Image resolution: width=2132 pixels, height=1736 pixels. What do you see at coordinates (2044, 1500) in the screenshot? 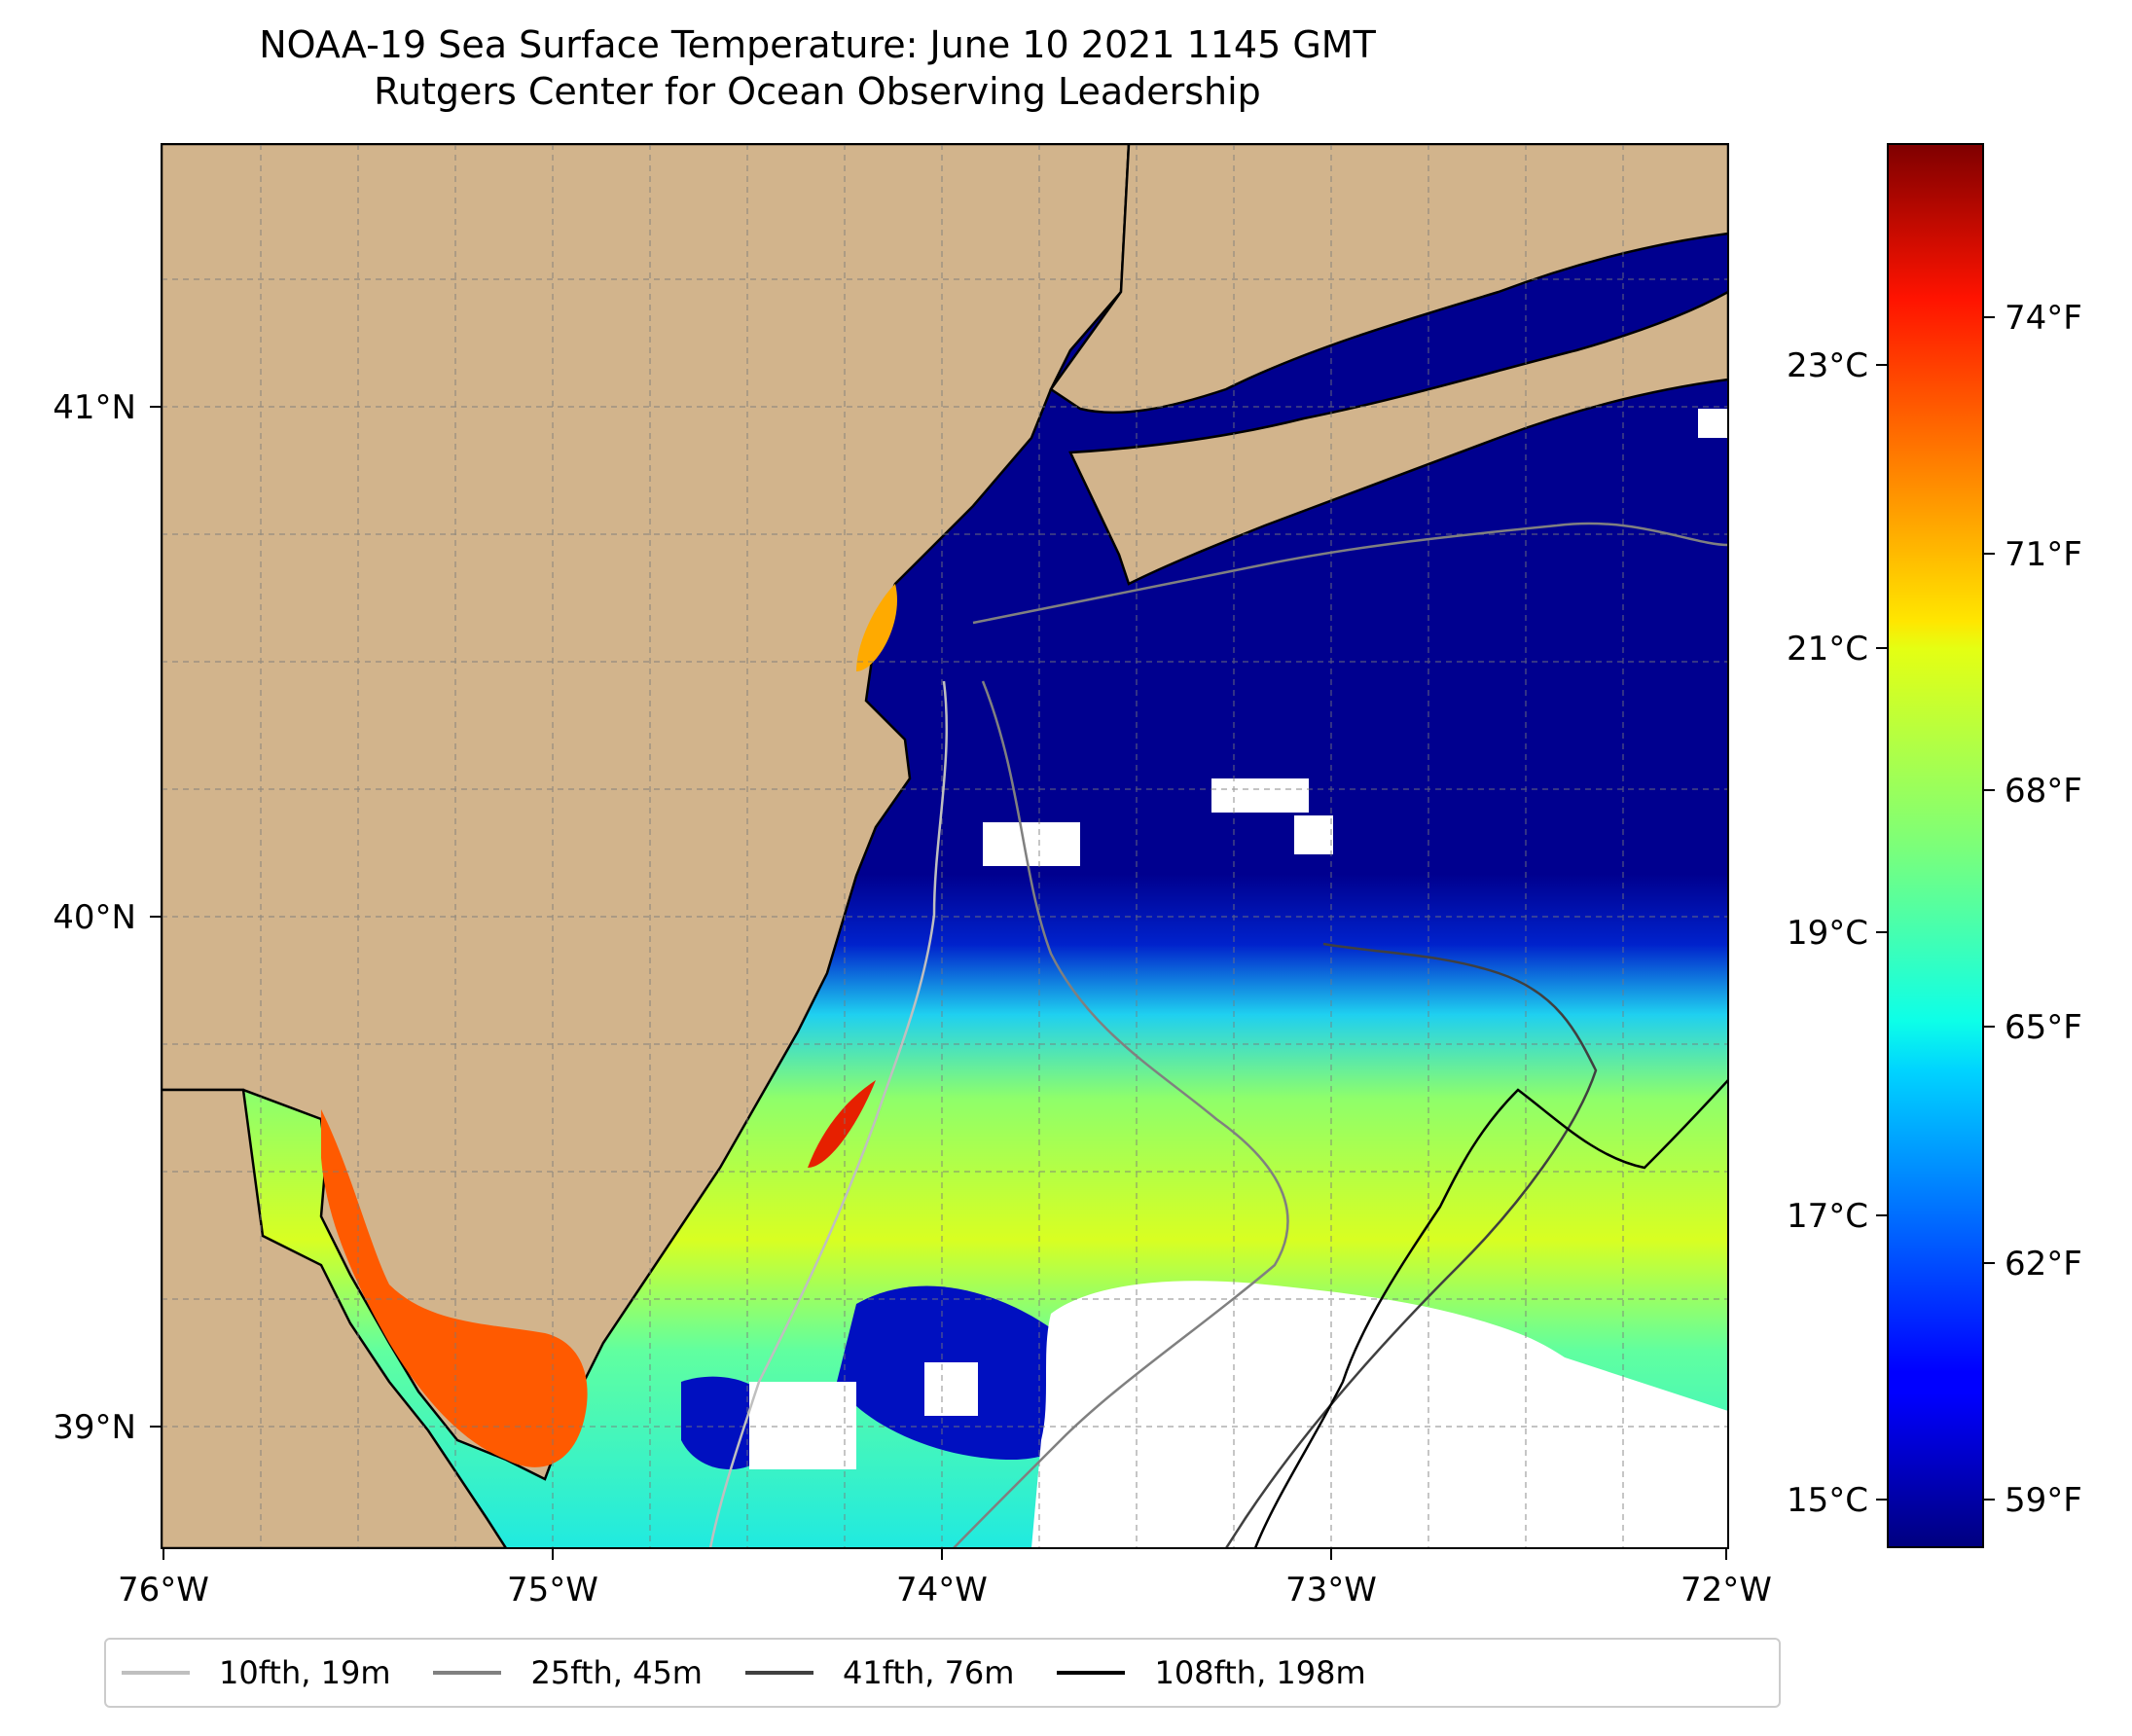
I see `fahrenheit-tick-label: 59°F` at bounding box center [2044, 1500].